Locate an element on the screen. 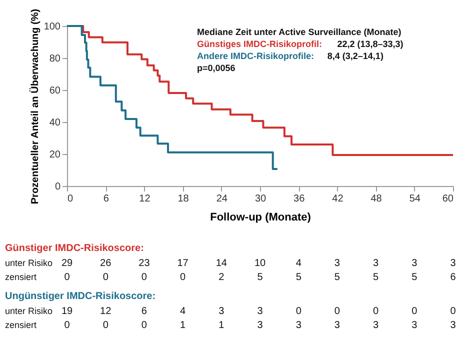  x-tick-label: 24 is located at coordinates (222, 199).